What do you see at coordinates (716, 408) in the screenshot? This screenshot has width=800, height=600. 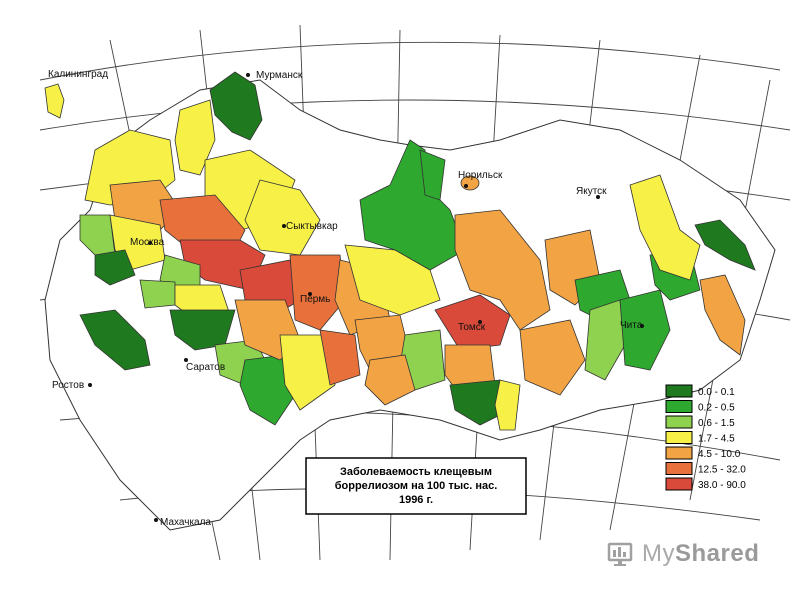 I see `legend-label: 0.2 - 0.5` at bounding box center [716, 408].